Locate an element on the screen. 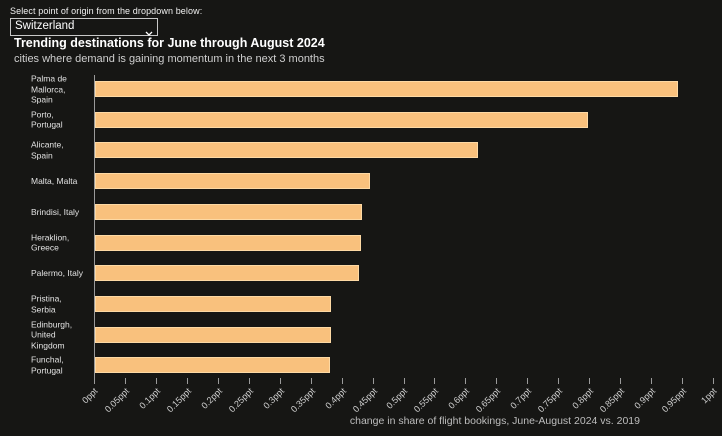 The height and width of the screenshot is (436, 722). x-tick-label: 0ppt is located at coordinates (90, 396).